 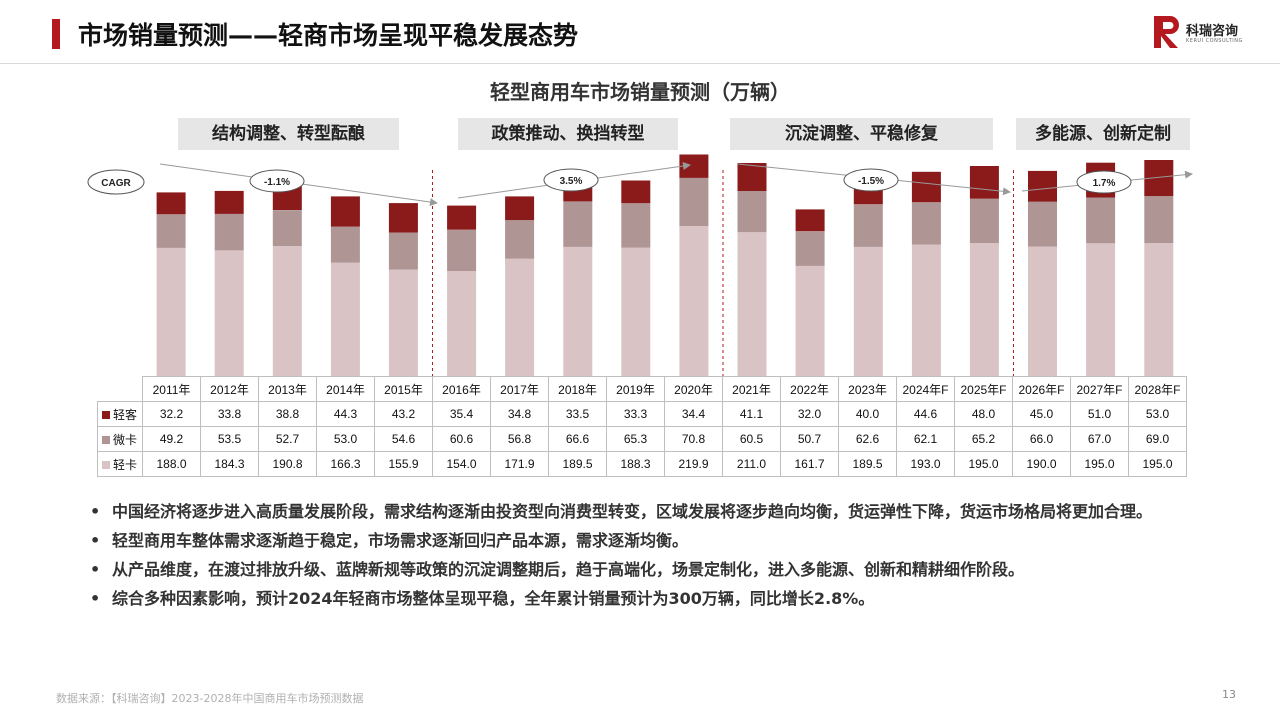 What do you see at coordinates (403, 464) in the screenshot?
I see `table-cell: 155.9` at bounding box center [403, 464].